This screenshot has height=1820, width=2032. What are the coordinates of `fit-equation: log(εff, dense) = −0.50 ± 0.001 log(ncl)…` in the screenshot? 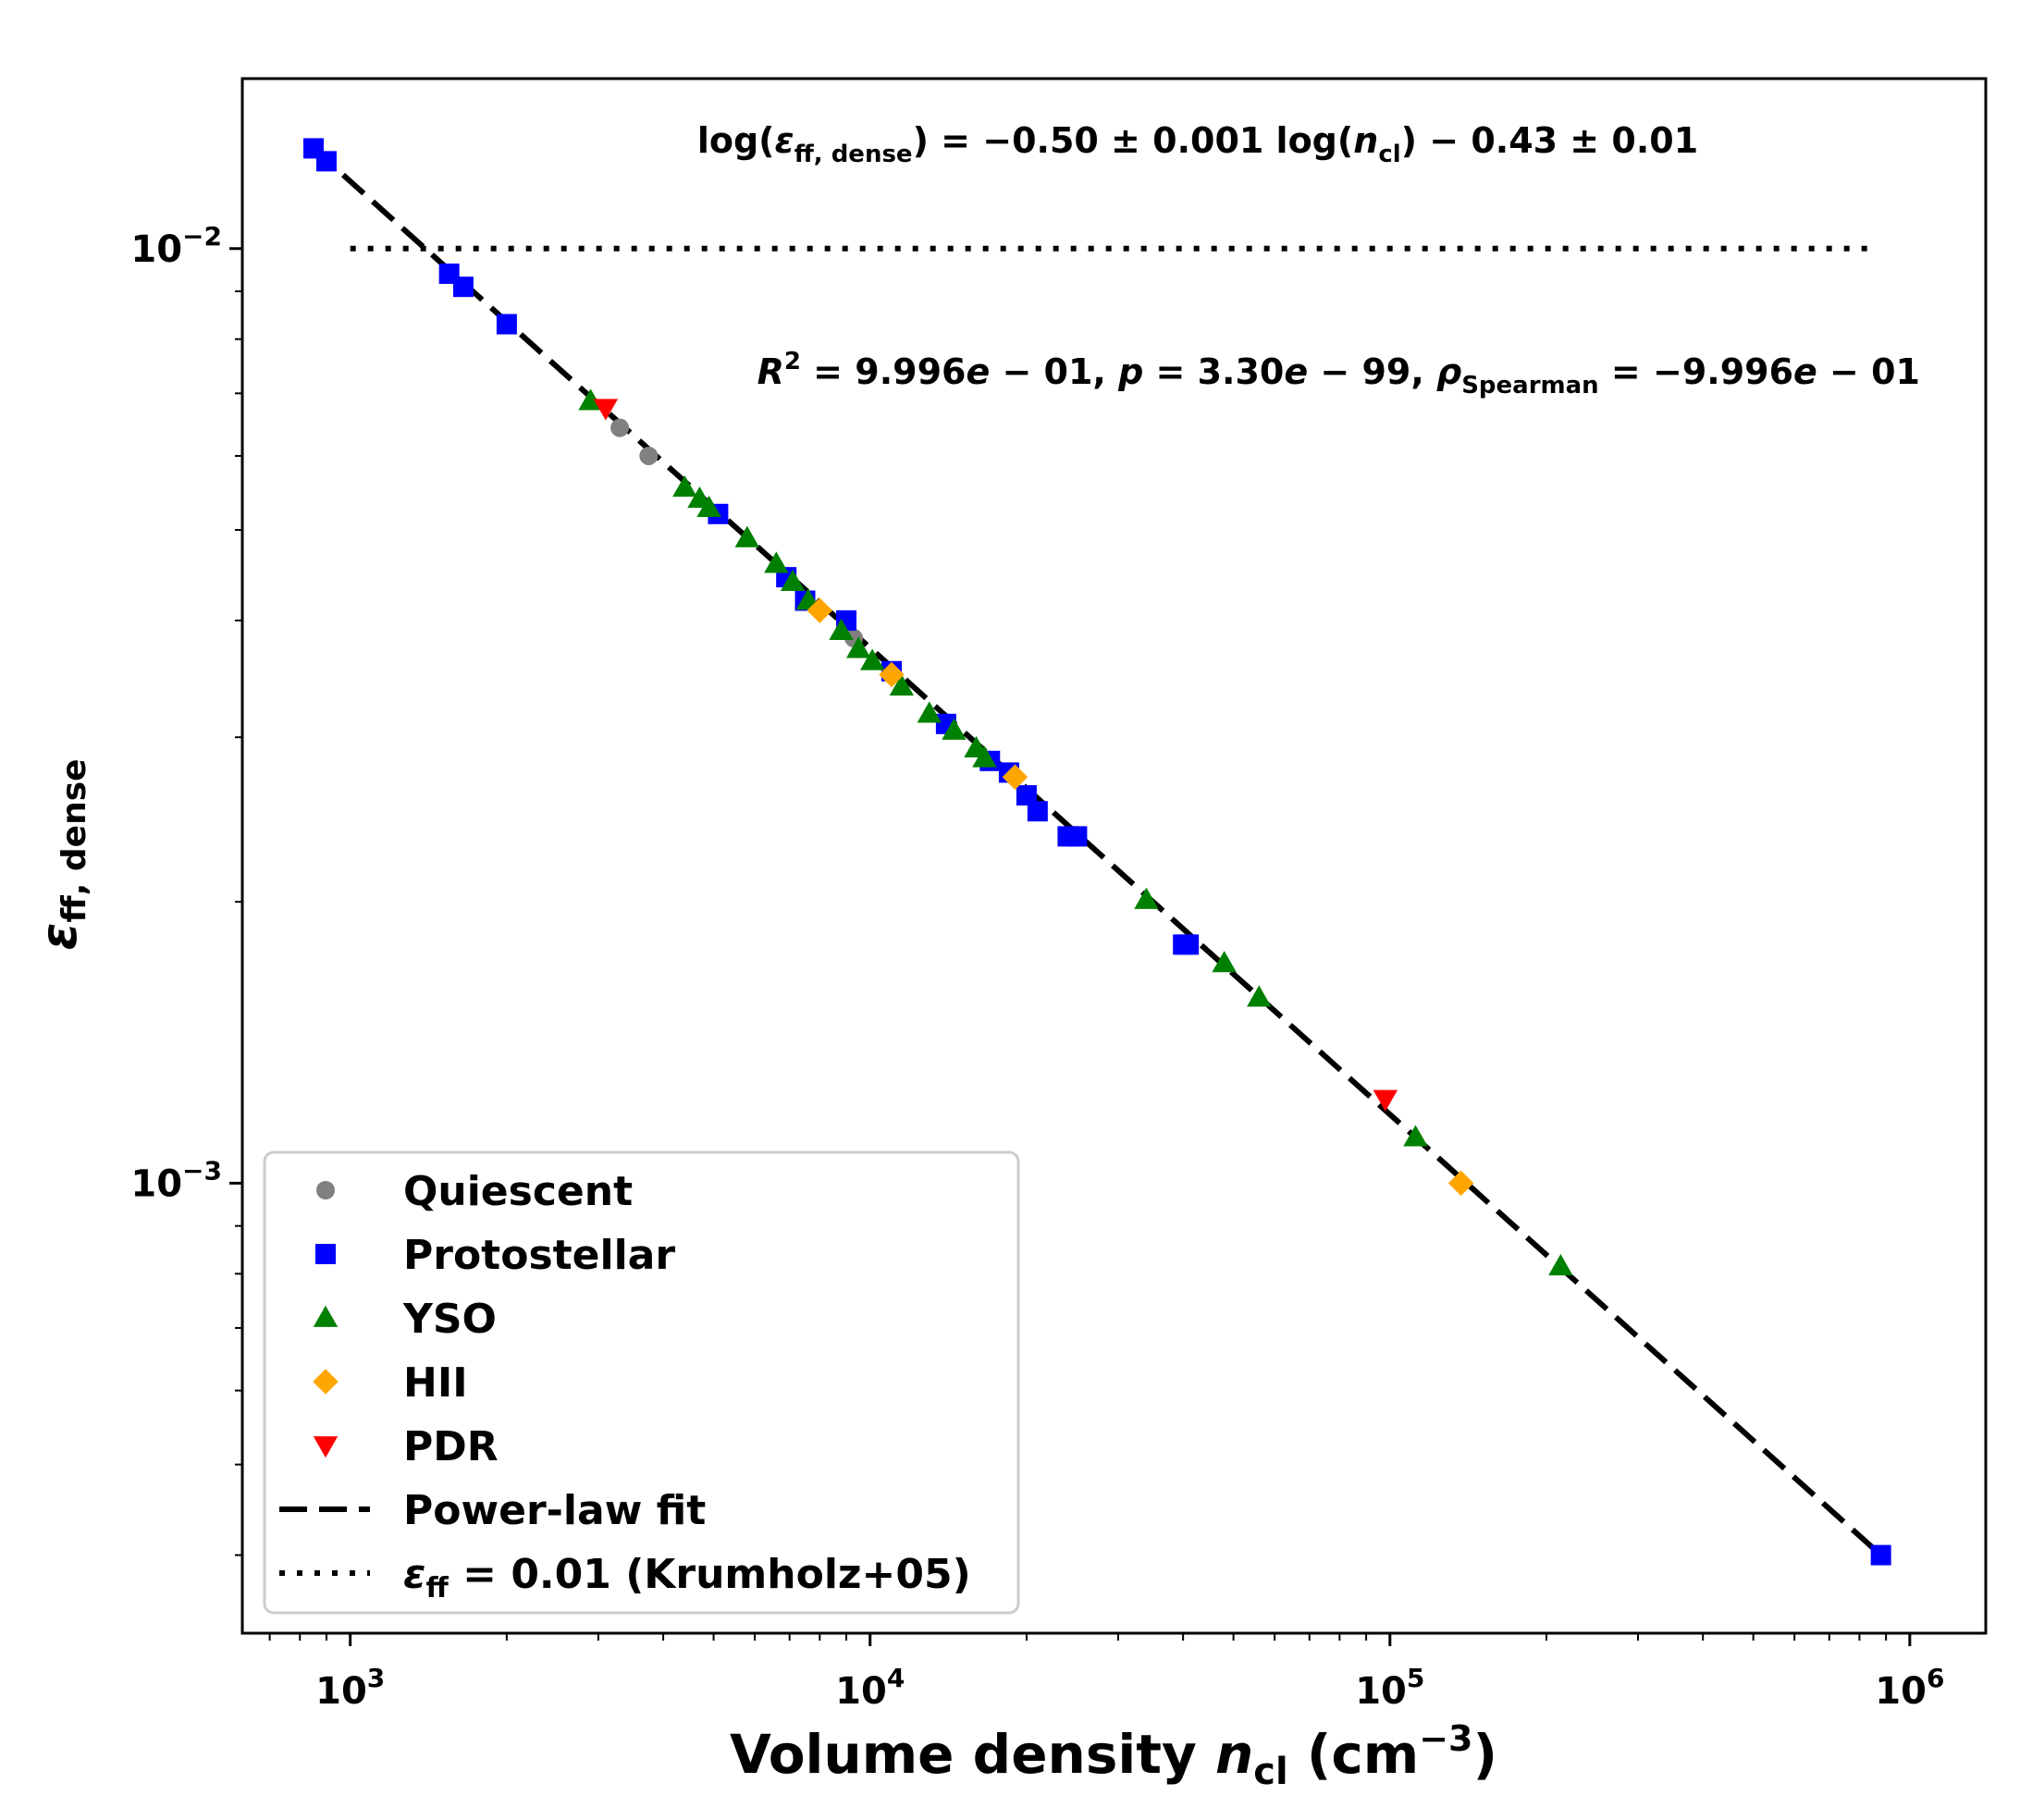 It's located at (1197, 144).